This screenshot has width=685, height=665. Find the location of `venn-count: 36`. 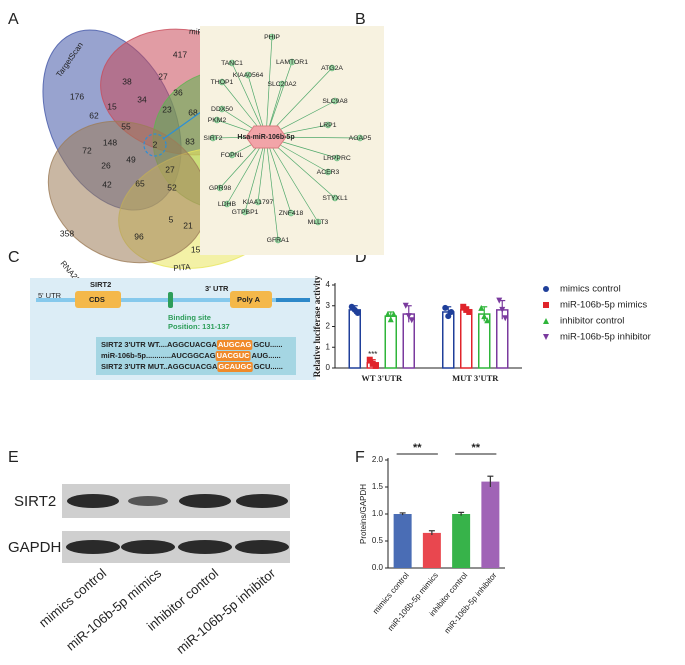

venn-count: 36 is located at coordinates (178, 92).